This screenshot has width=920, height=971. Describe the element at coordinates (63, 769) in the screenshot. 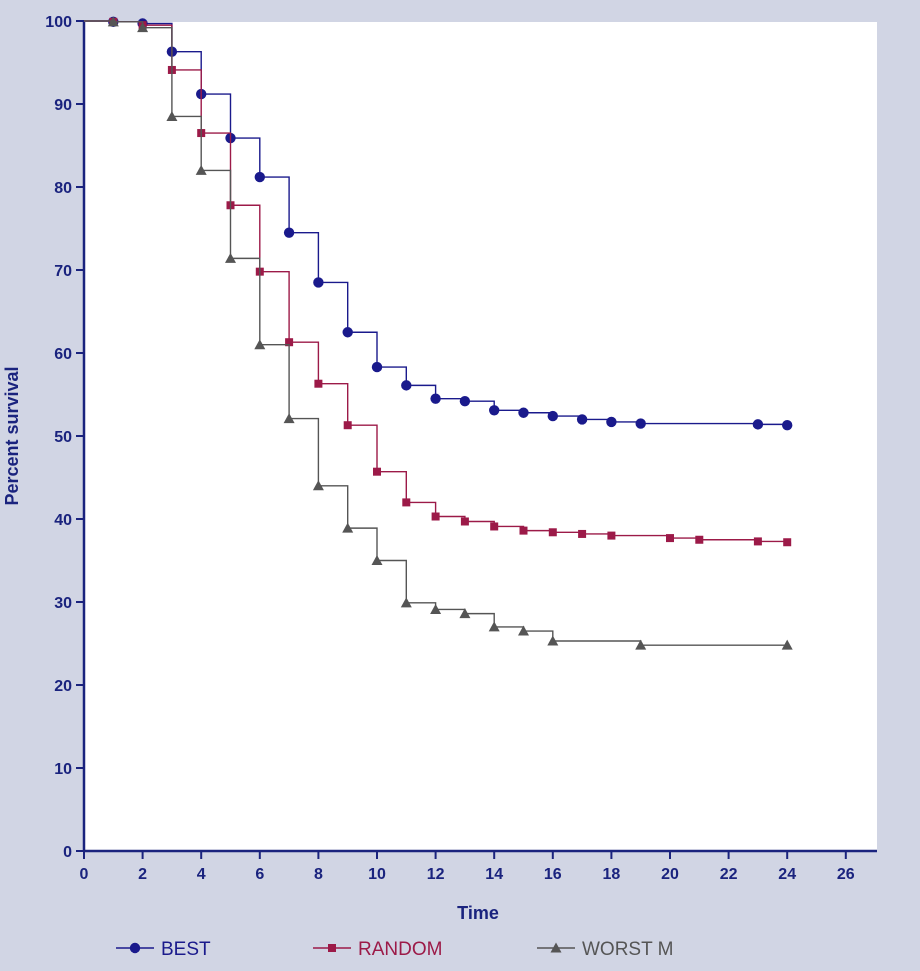

I see `y-tick-label: 10` at that location.